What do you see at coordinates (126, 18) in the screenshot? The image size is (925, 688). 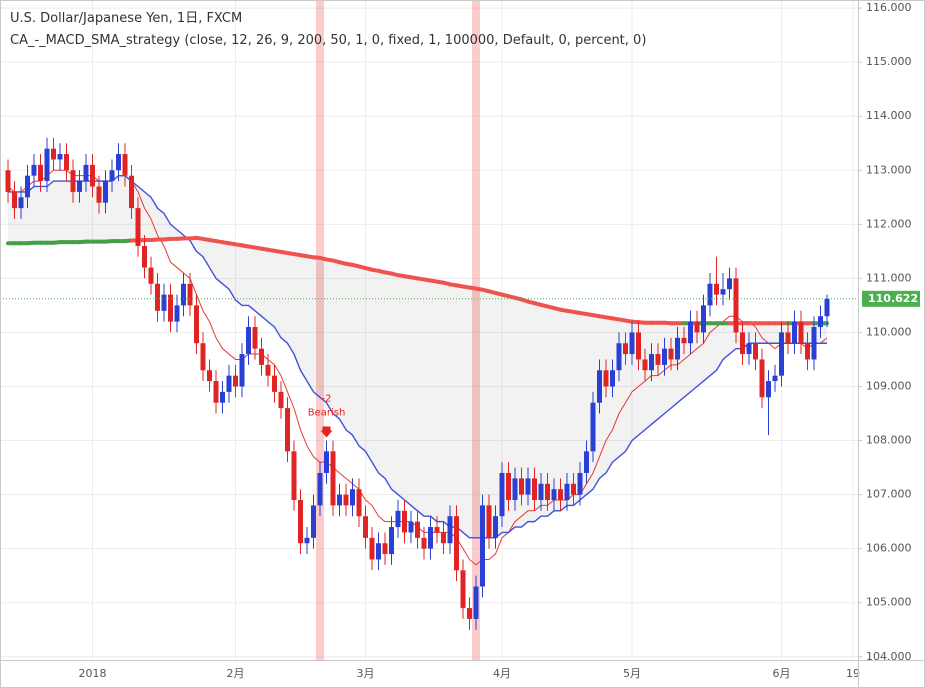 I see `chart-title: U.S. Dollar/Japanese Yen, 1日, FXCM` at bounding box center [126, 18].